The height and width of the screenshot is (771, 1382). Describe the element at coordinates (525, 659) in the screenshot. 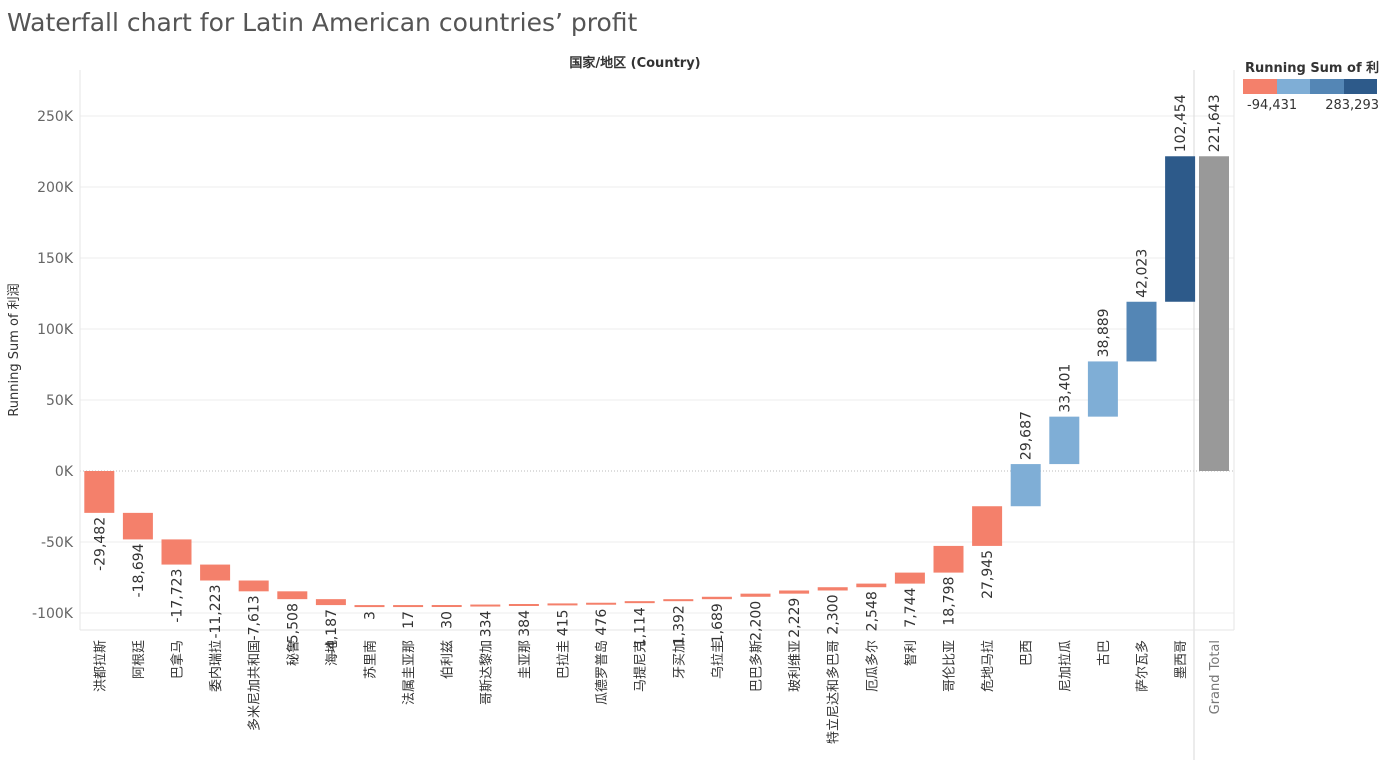

I see `x-tick-label: 圭亚那` at that location.